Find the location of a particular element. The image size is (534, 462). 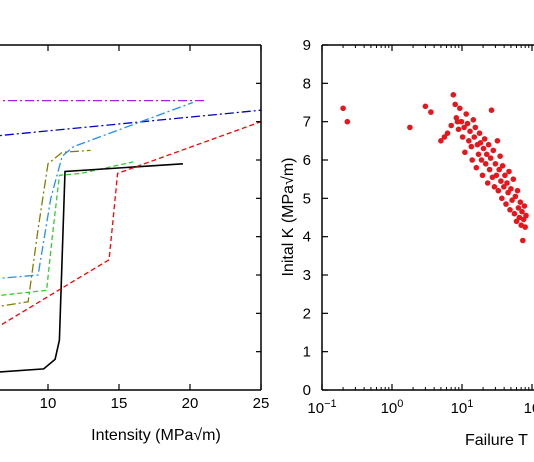

right-y-tick-label: 7 is located at coordinates (307, 122).